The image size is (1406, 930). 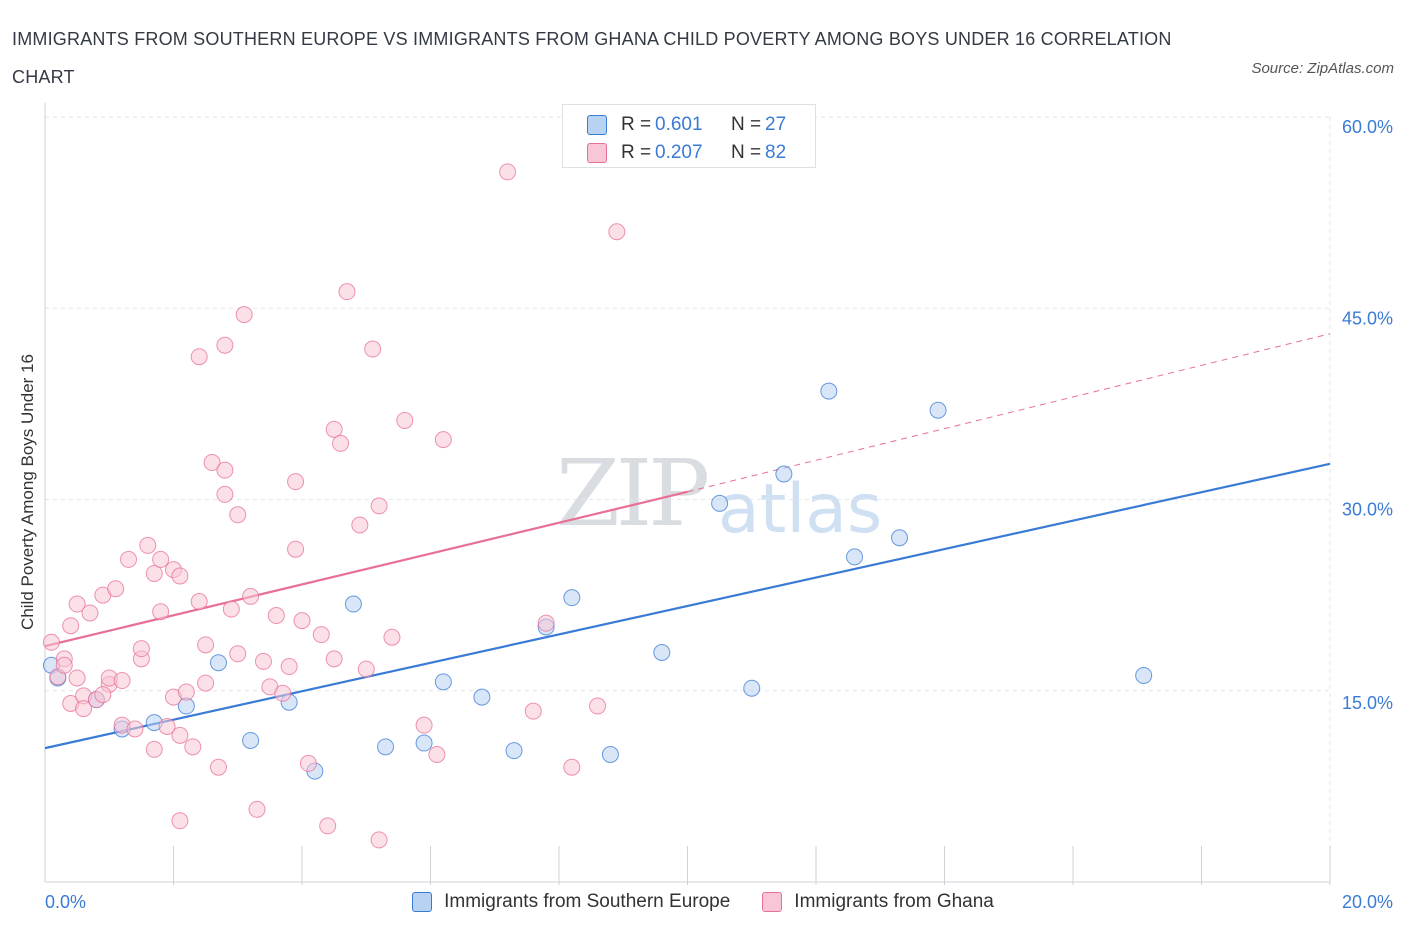 I want to click on r-label: R =, so click(x=636, y=152).